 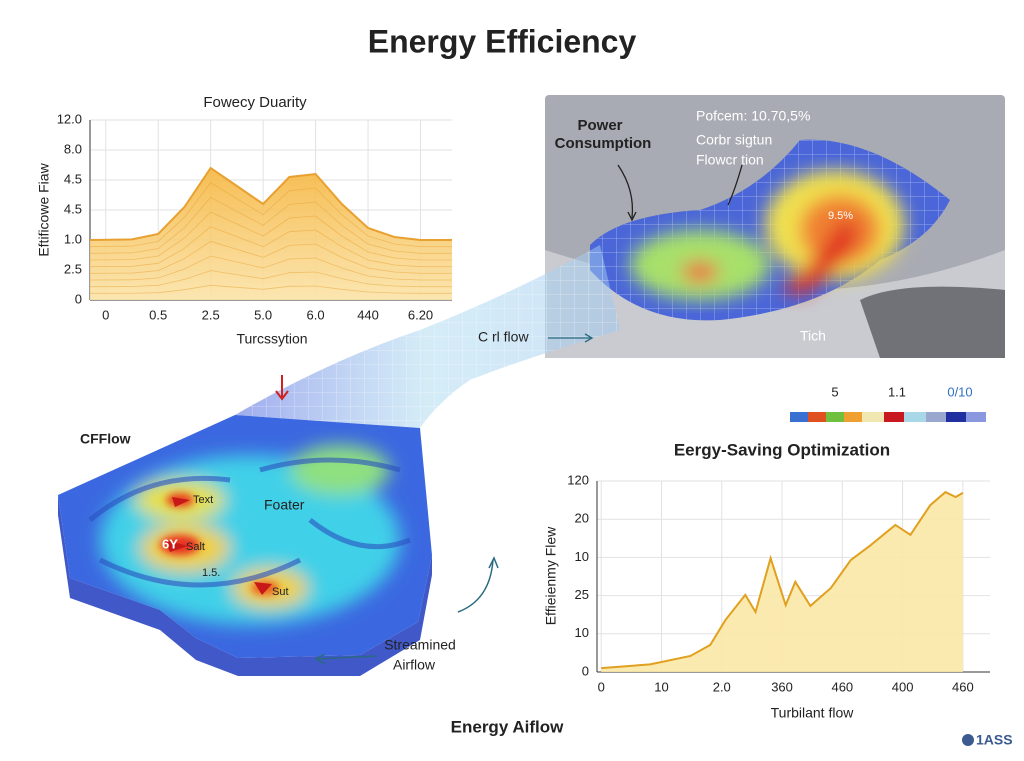 I want to click on y-axis-label: Eftificowe Fiaw, so click(x=44, y=209).